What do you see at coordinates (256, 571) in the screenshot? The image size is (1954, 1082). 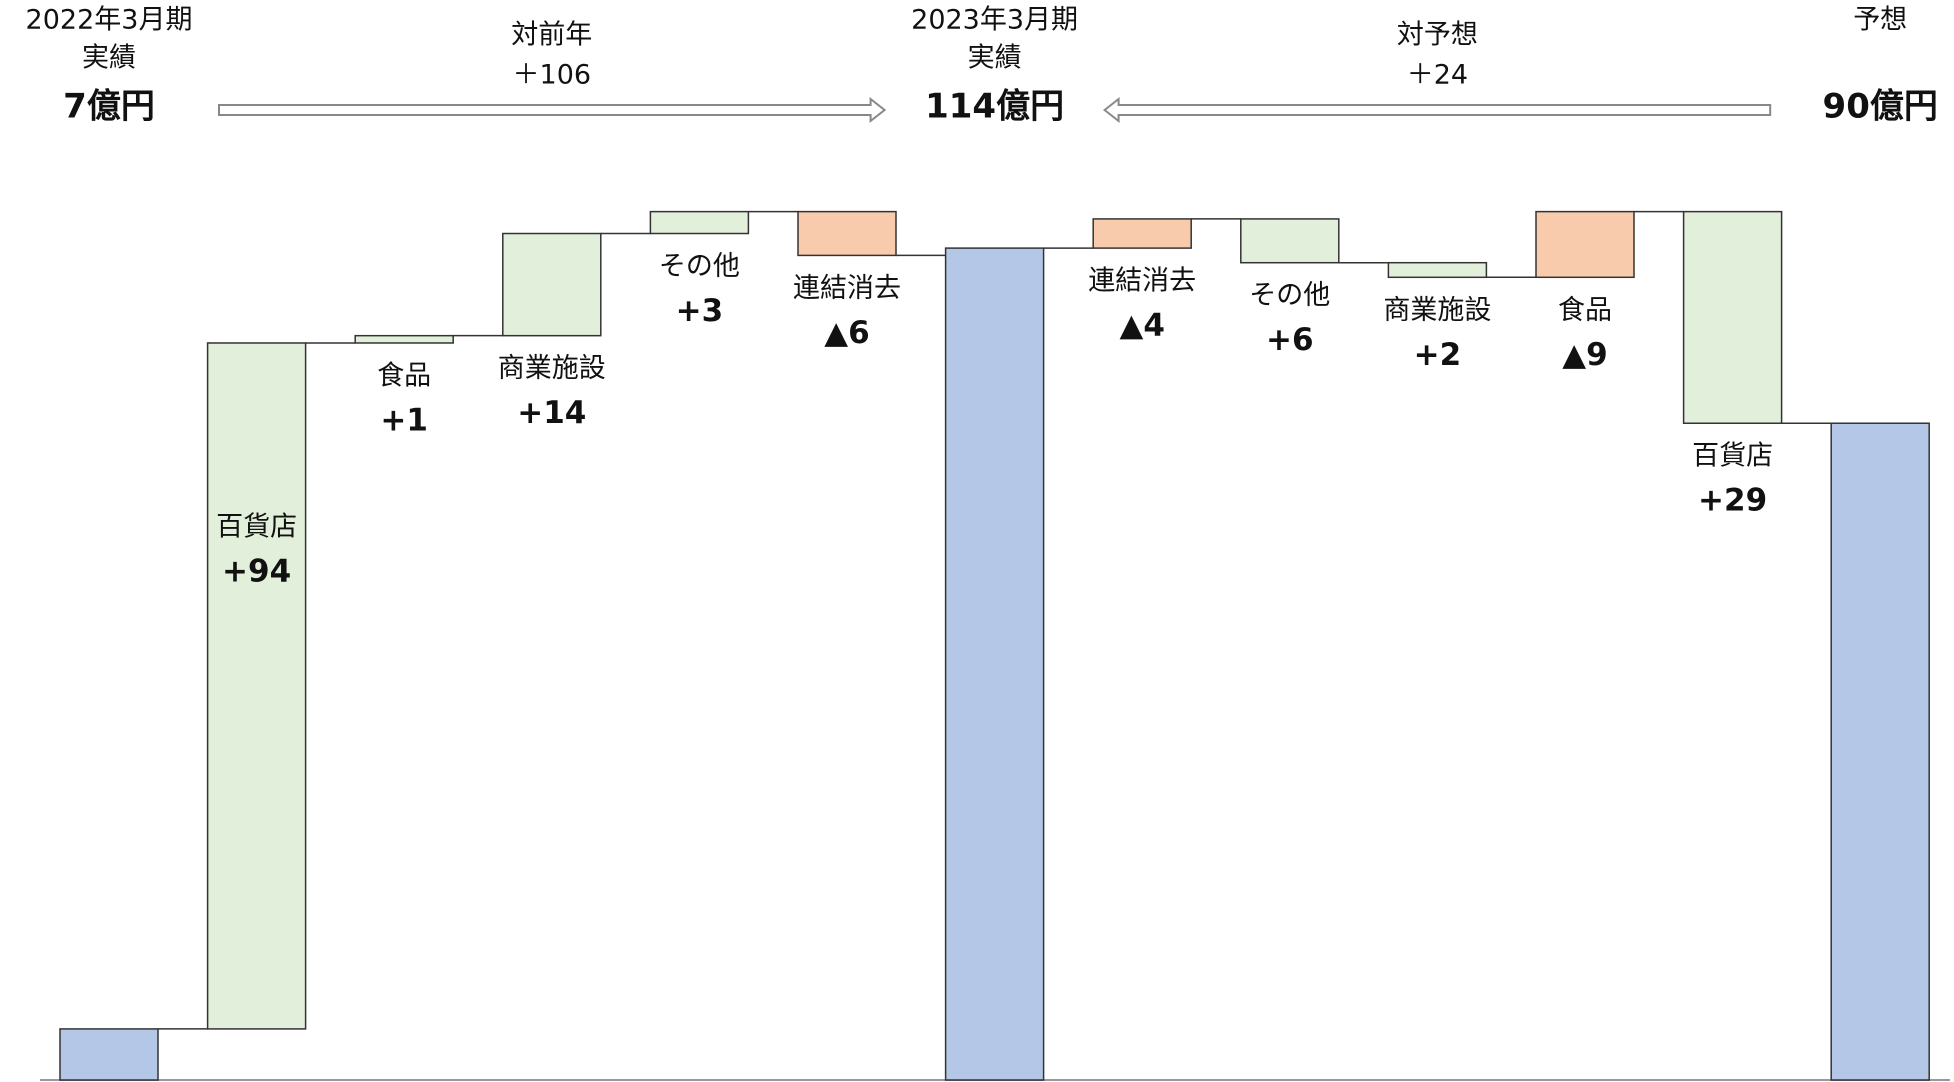 I see `value-label: +94` at bounding box center [256, 571].